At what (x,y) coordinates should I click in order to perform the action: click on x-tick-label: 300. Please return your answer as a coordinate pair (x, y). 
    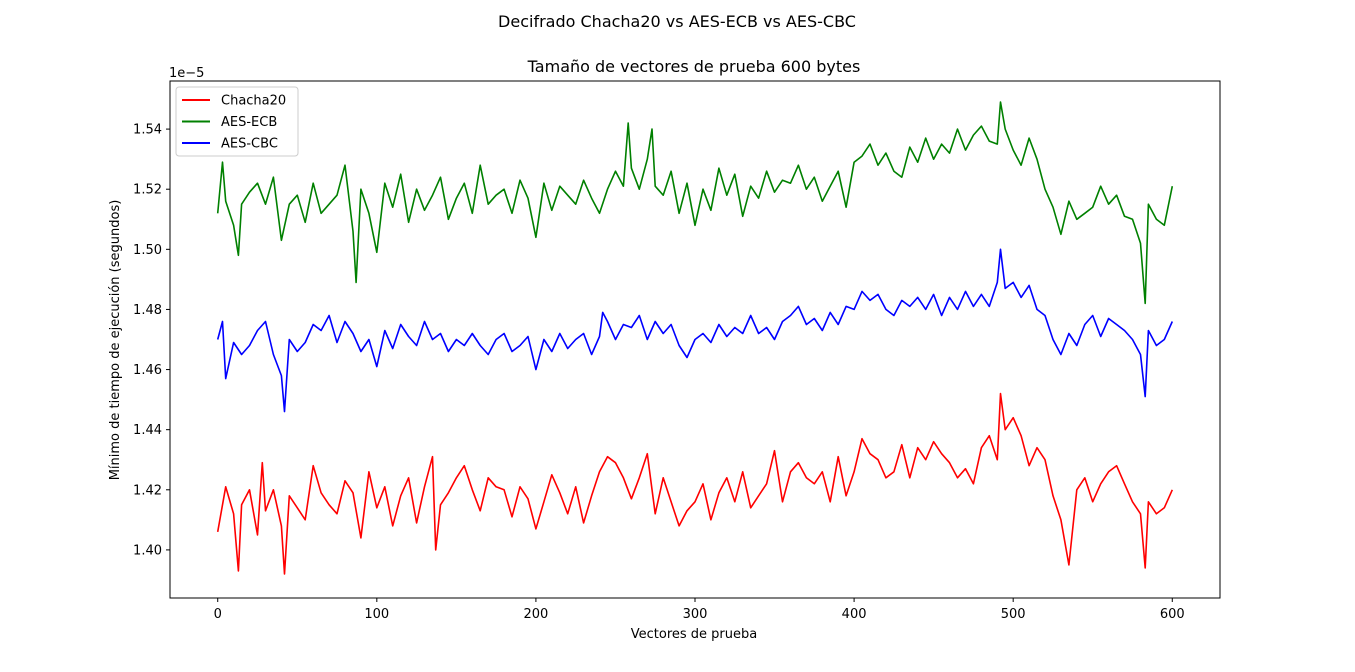
    Looking at the image, I should click on (695, 614).